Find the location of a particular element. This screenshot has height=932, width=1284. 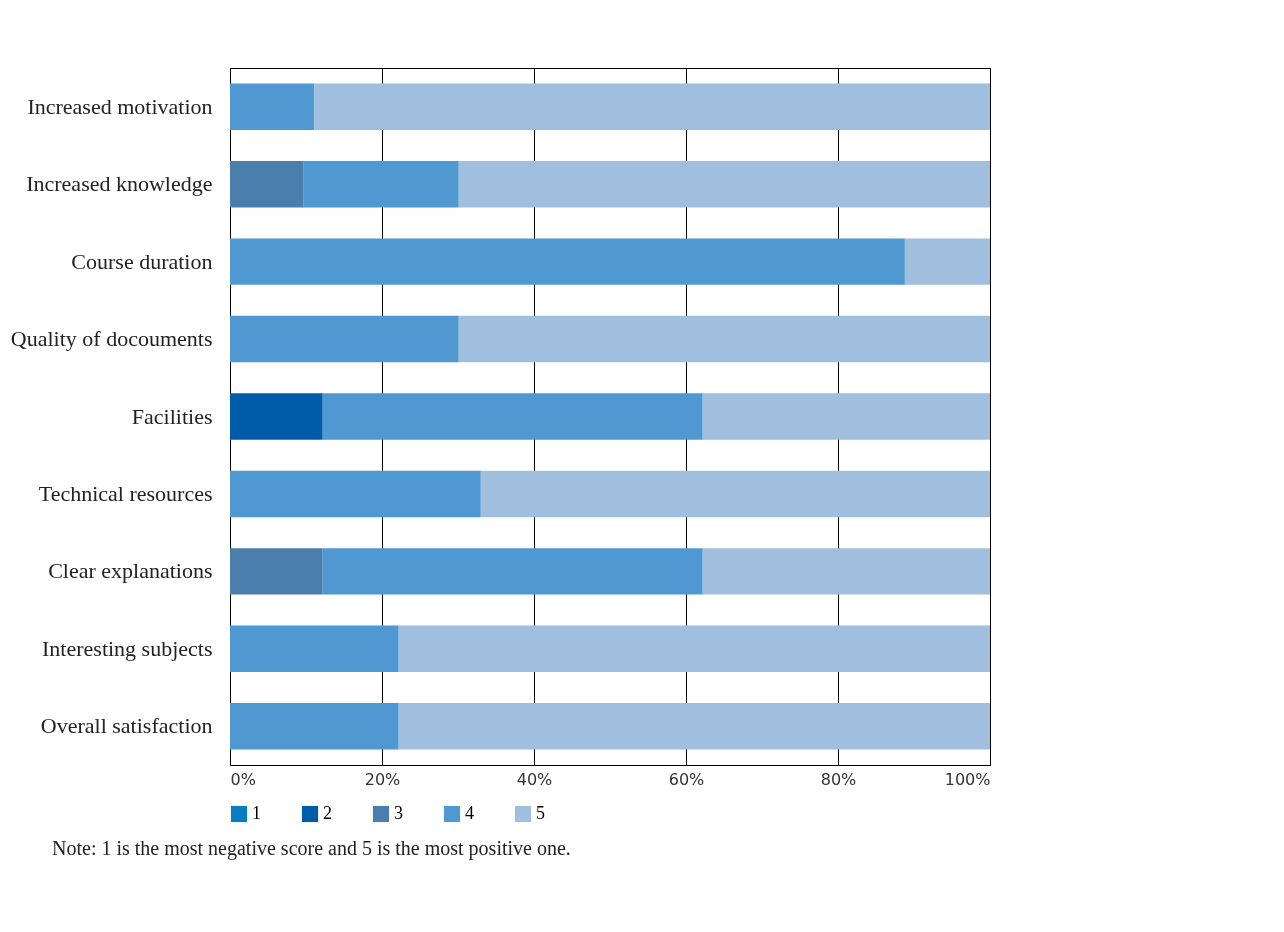

y-tick-label: Facilities is located at coordinates (172, 416).